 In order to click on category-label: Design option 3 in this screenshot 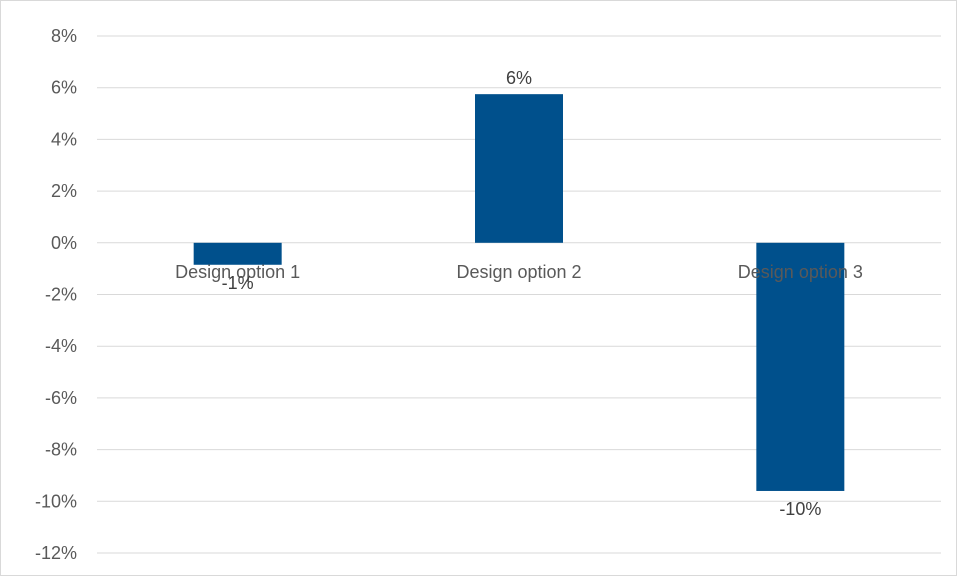, I will do `click(800, 272)`.